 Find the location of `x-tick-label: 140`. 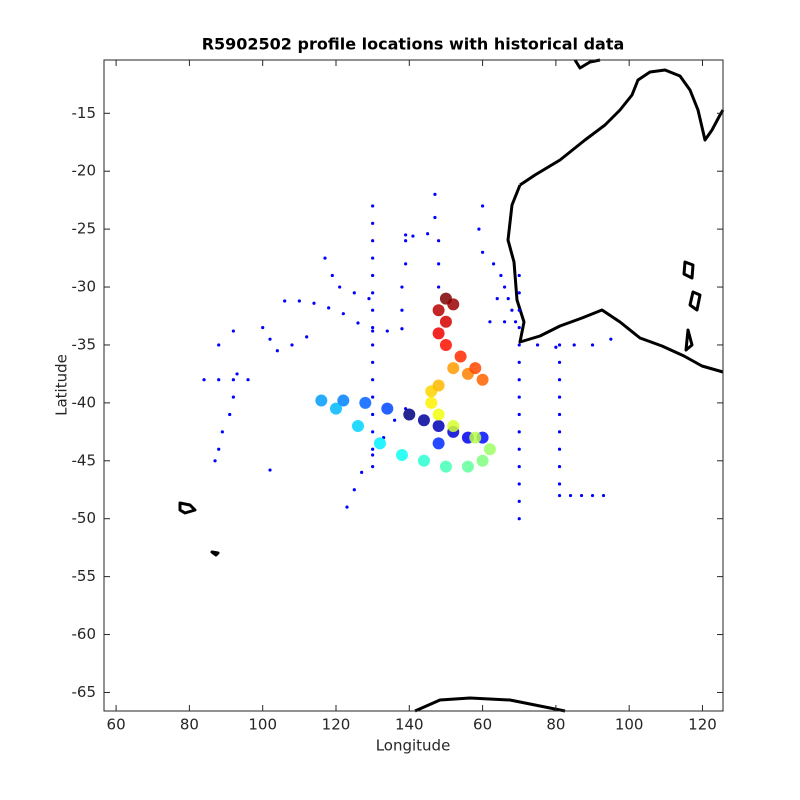

x-tick-label: 140 is located at coordinates (409, 725).